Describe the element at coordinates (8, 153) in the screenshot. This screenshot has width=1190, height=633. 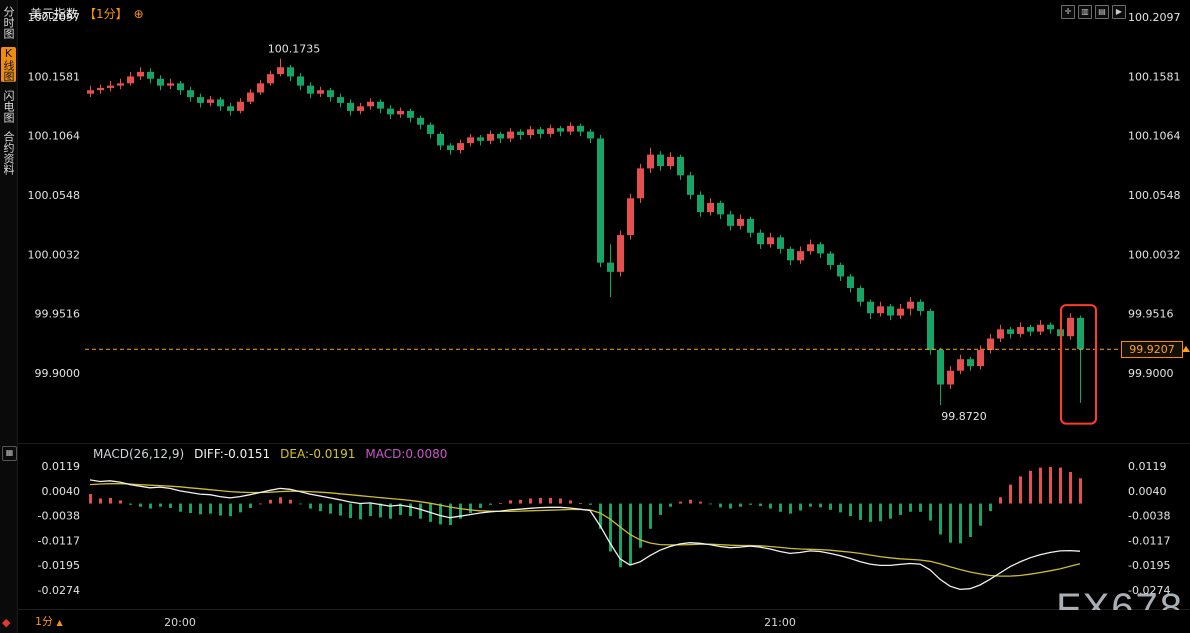
I see `sidebar-item-contract-info: 合约资料` at that location.